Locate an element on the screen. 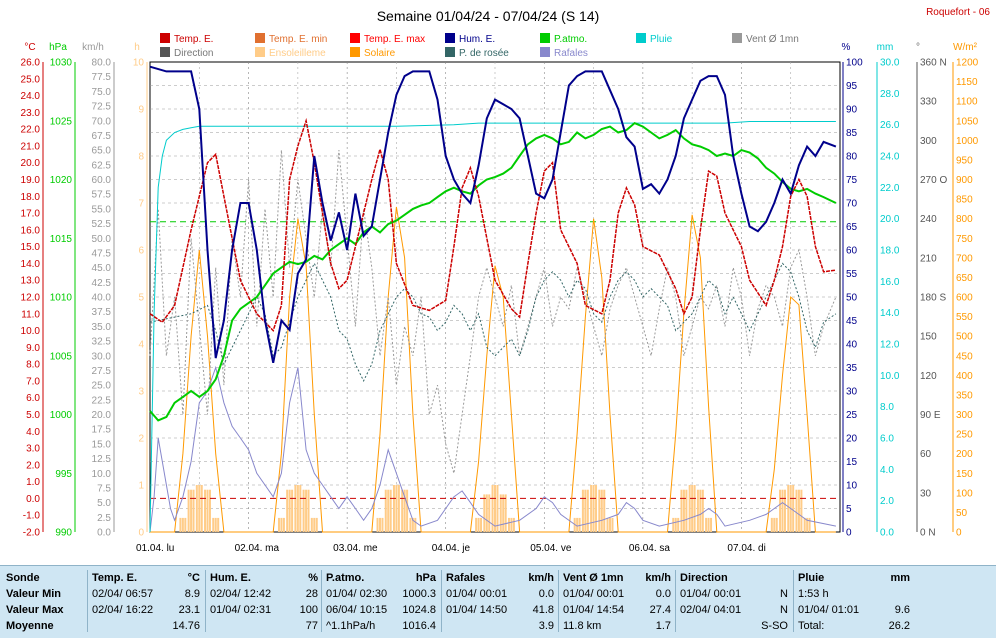 The image size is (996, 638). summary-value: 100 is located at coordinates (308, 610).